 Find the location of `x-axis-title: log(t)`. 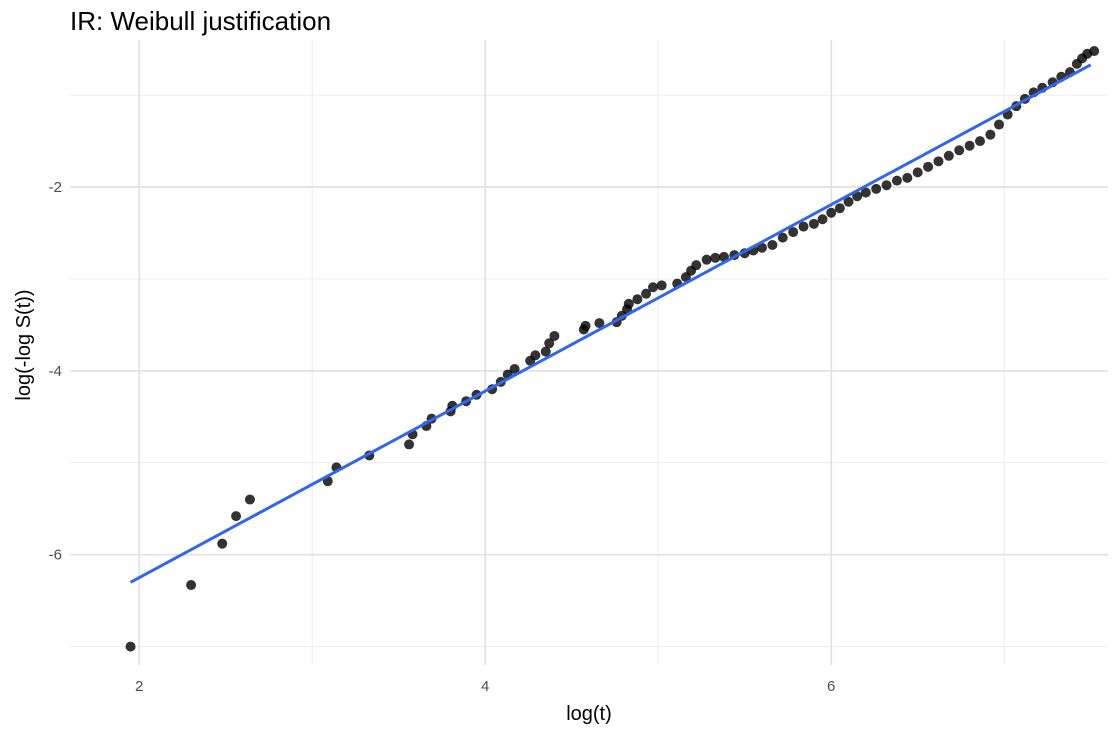

x-axis-title: log(t) is located at coordinates (589, 714).